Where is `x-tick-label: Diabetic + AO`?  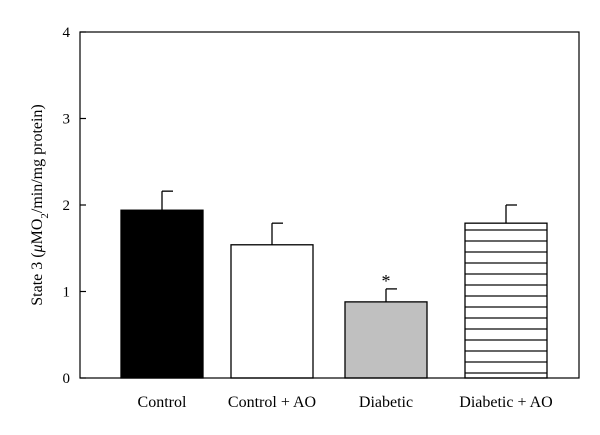
x-tick-label: Diabetic + AO is located at coordinates (505, 402).